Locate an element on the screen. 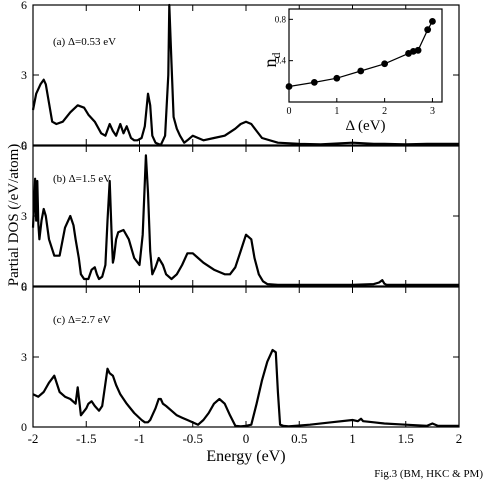 The image size is (485, 480). panel-annotation: (b) Δ=1.5 eV is located at coordinates (82, 179).